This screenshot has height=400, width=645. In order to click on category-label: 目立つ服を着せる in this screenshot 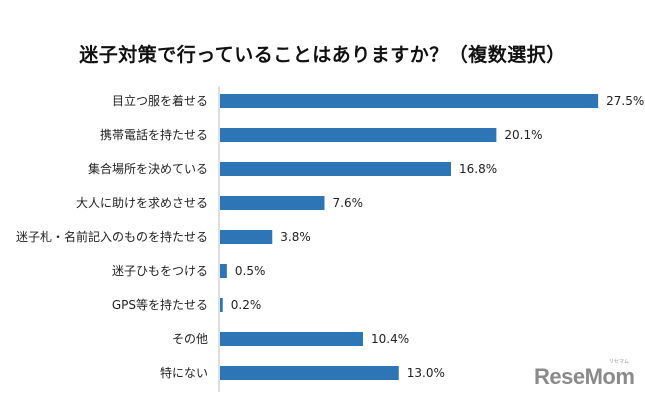, I will do `click(160, 100)`.